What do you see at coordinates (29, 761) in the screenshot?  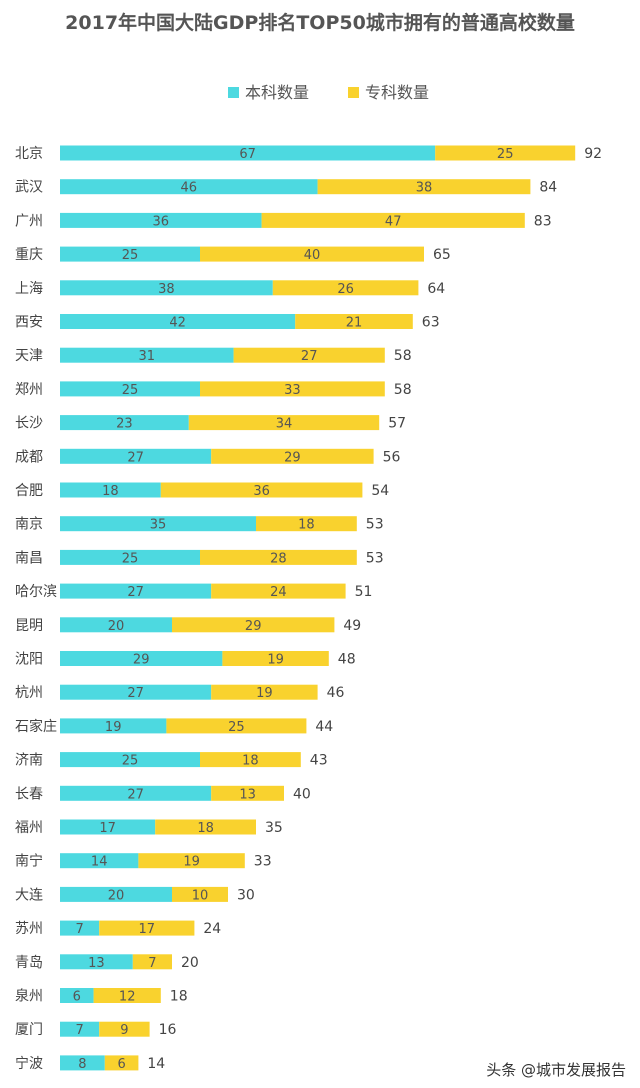 I see `category-label: 济南` at bounding box center [29, 761].